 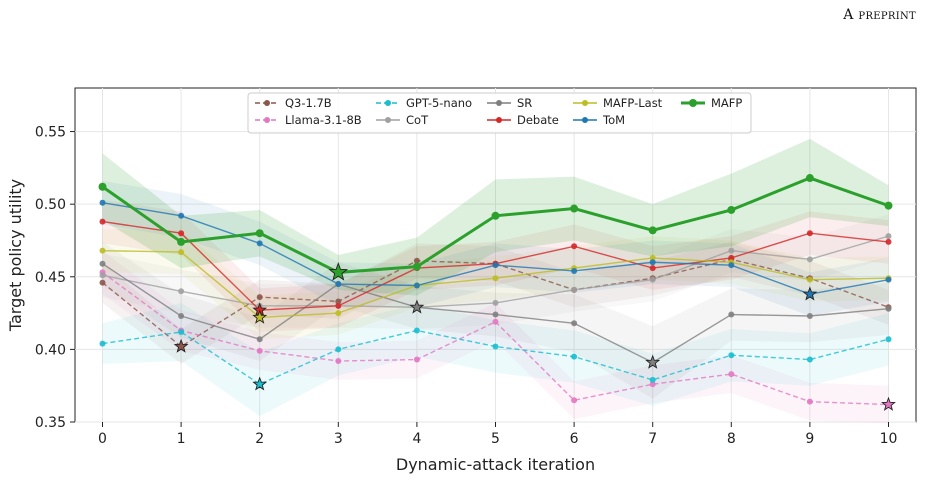 What do you see at coordinates (260, 383) in the screenshot?
I see `star-gpt-5-nano` at bounding box center [260, 383].